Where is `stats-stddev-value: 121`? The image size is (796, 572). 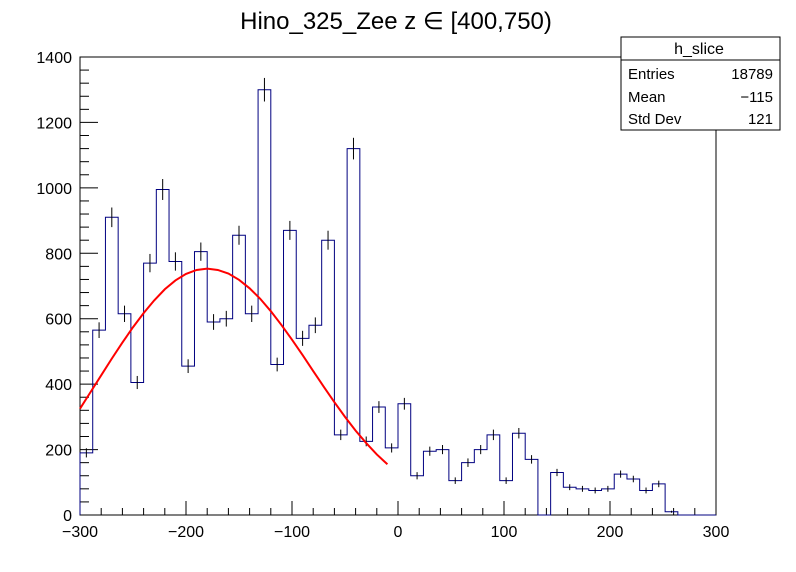 stats-stddev-value: 121 is located at coordinates (760, 119).